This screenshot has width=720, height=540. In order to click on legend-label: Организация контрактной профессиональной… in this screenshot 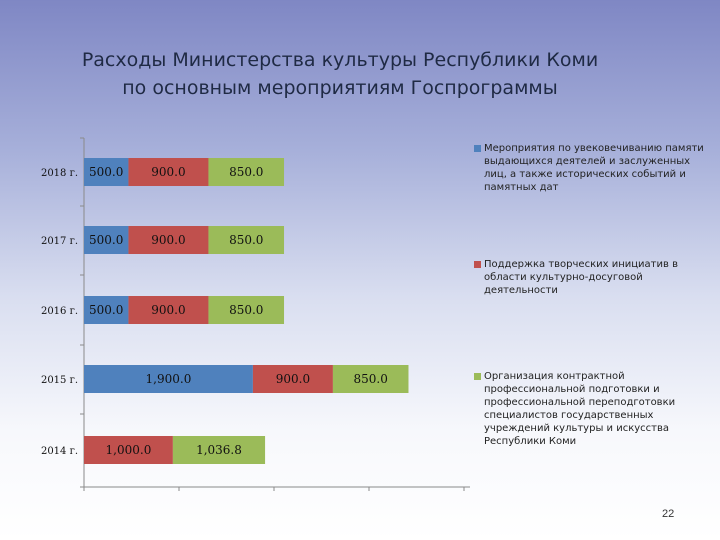, I will do `click(580, 409)`.